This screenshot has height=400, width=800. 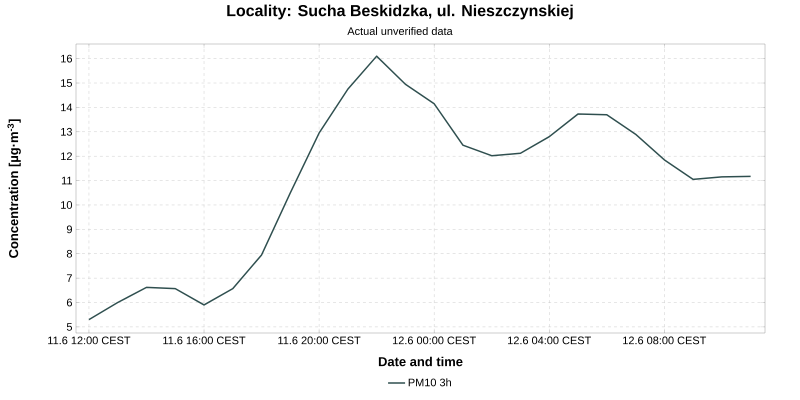 I want to click on chart-title: Locality: Sucha Beskidzka, ul. Nieszczynskiej, so click(x=400, y=12).